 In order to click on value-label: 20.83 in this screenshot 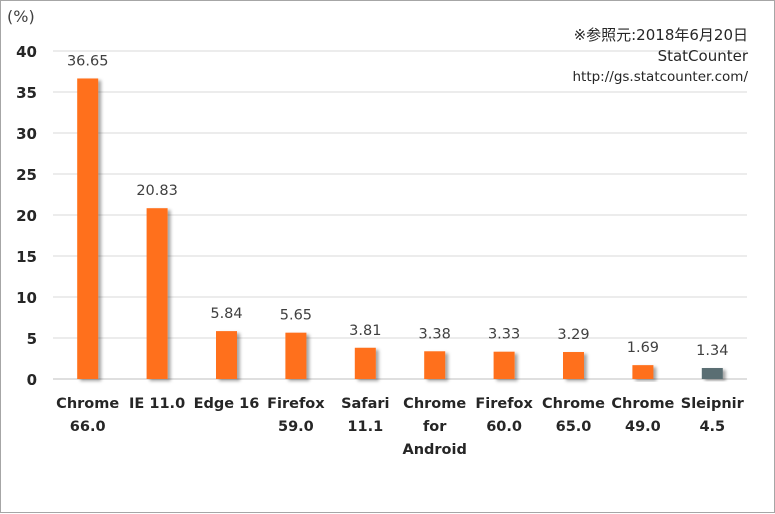, I will do `click(157, 191)`.